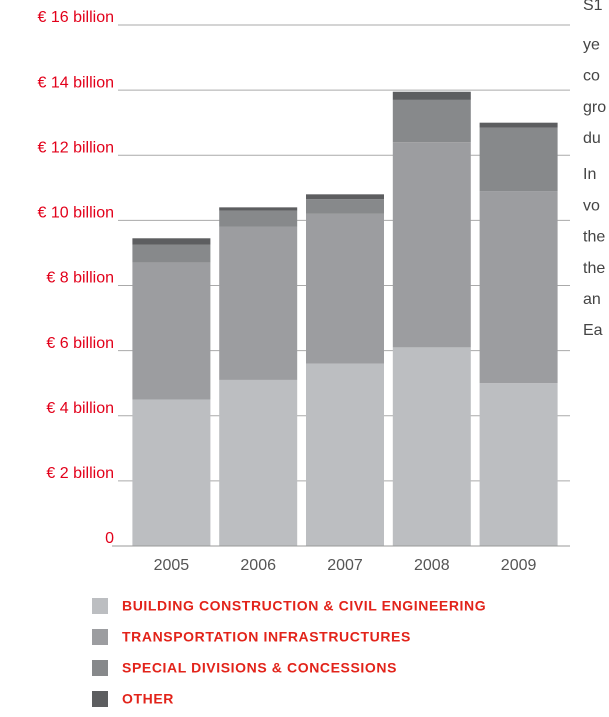  Describe the element at coordinates (80, 473) in the screenshot. I see `y-tick-label: € 2 billion` at that location.